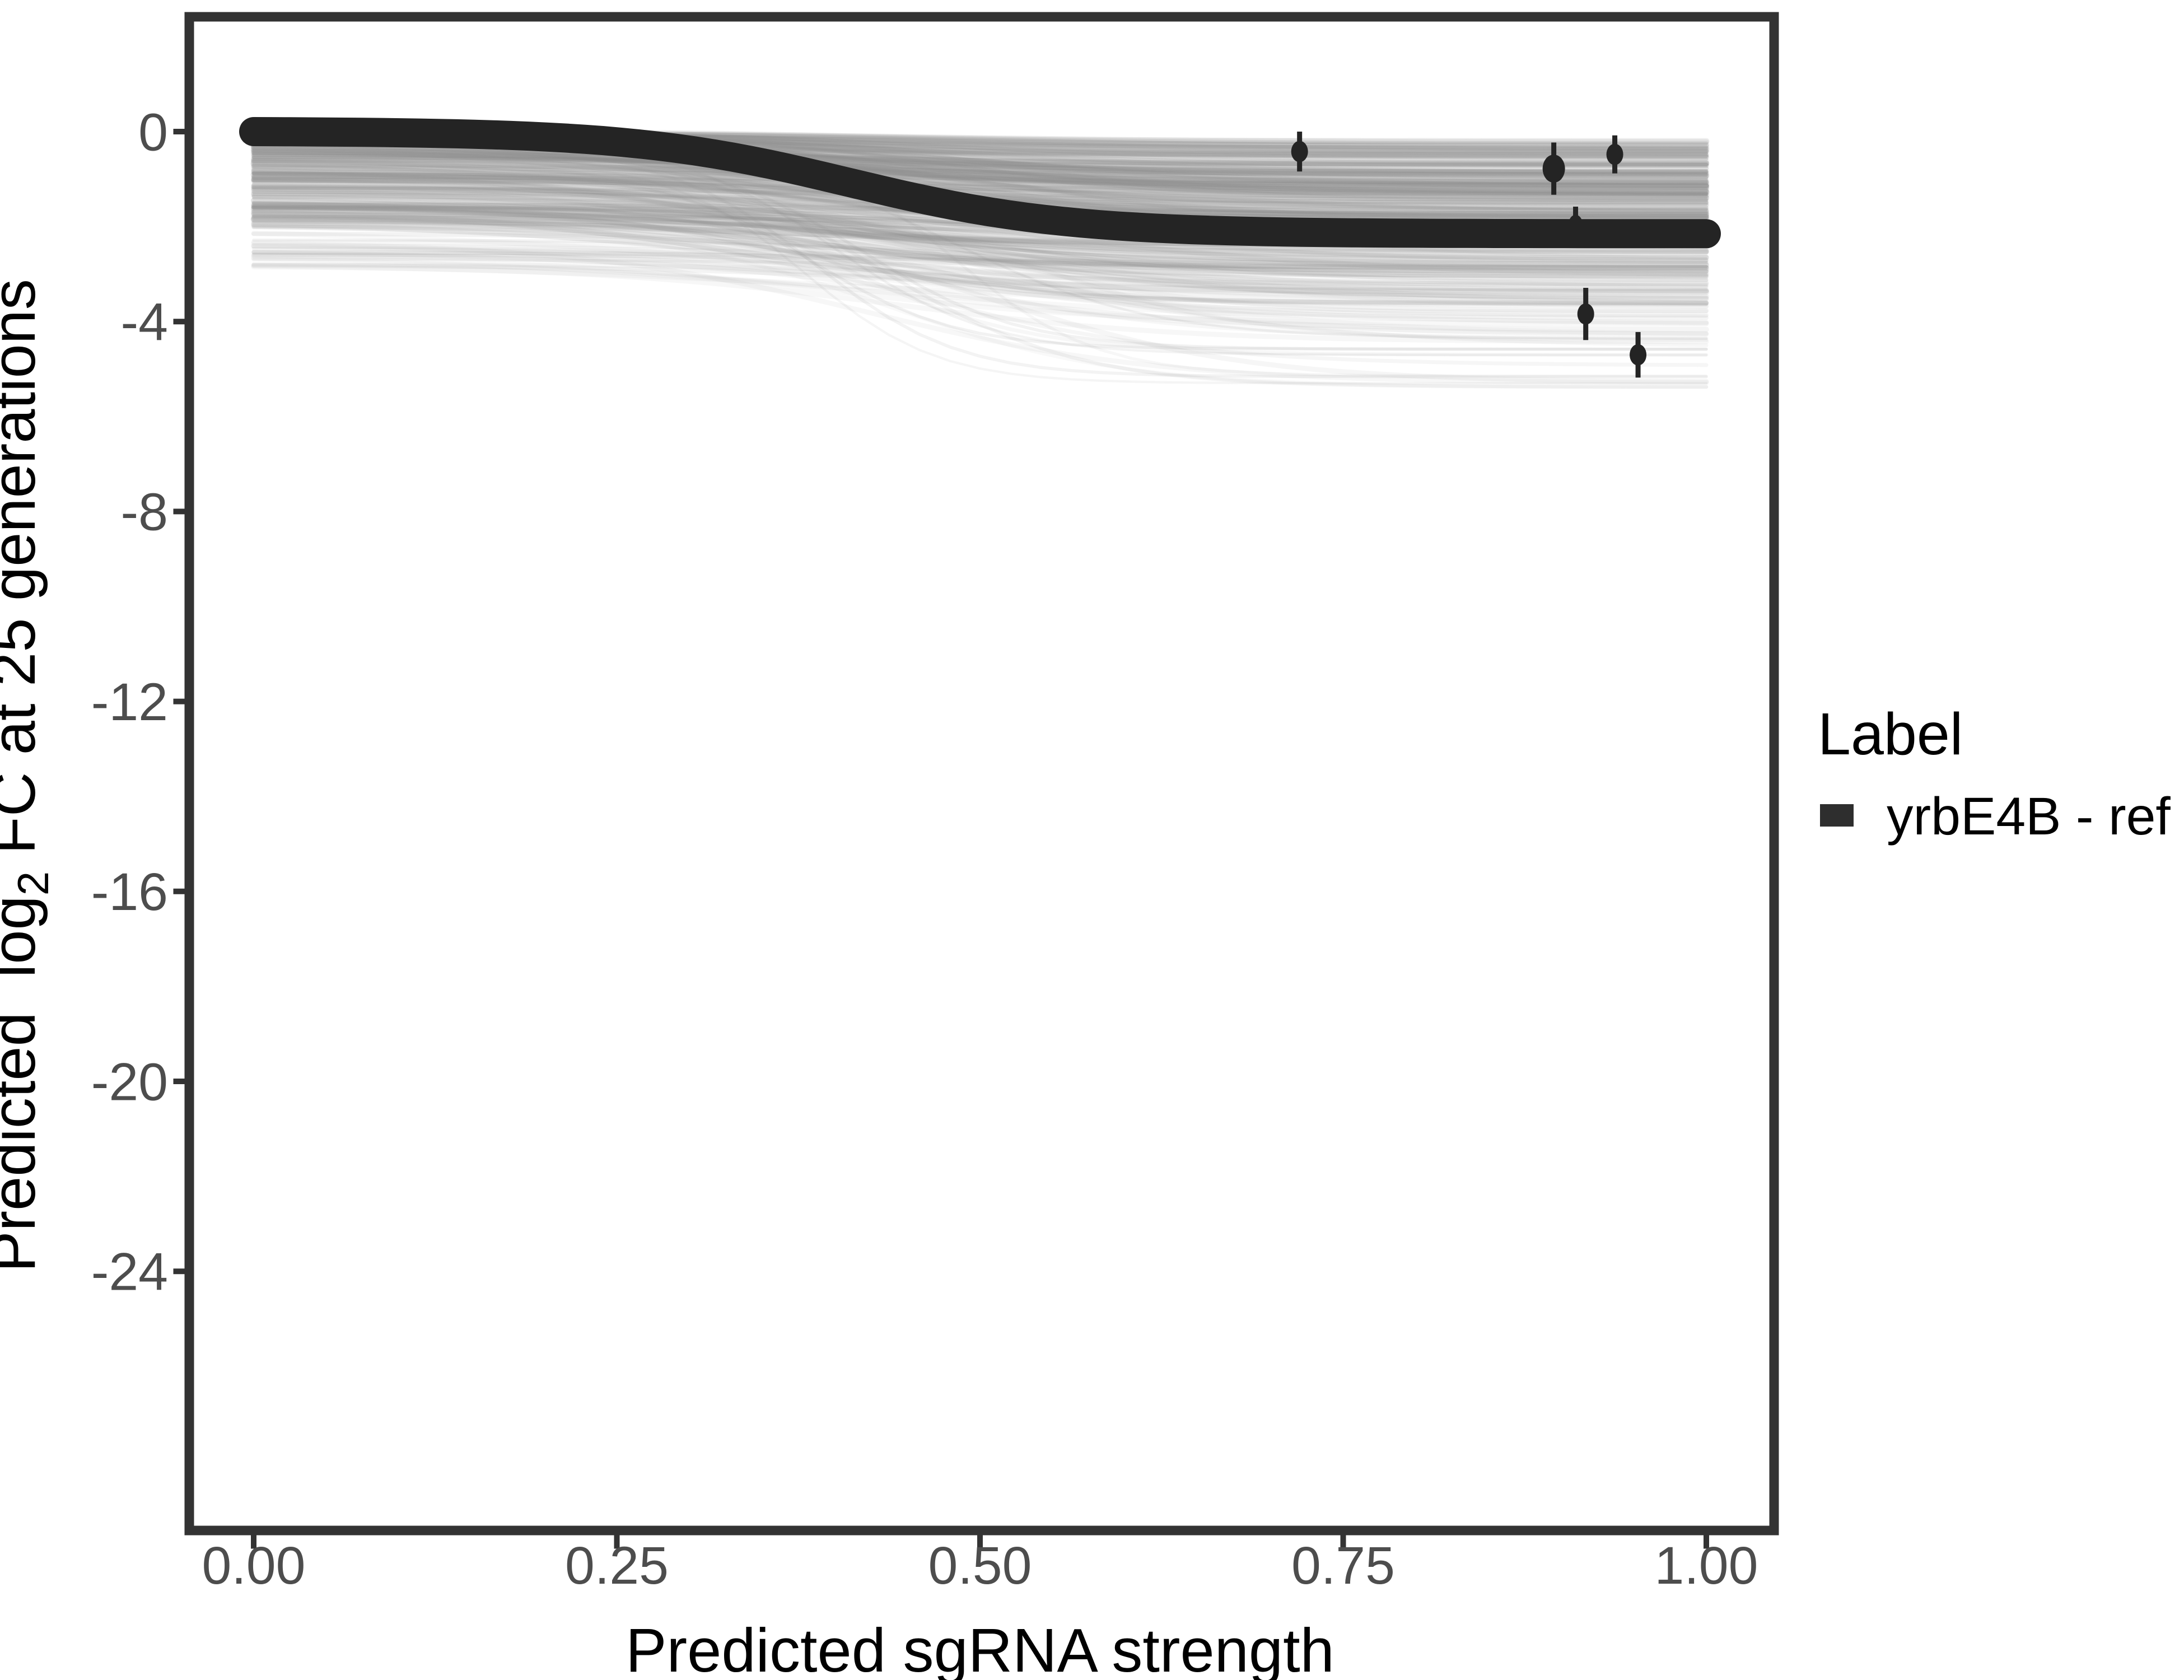 The image size is (2184, 1680). What do you see at coordinates (144, 322) in the screenshot?
I see `y-tick-label: -4` at bounding box center [144, 322].